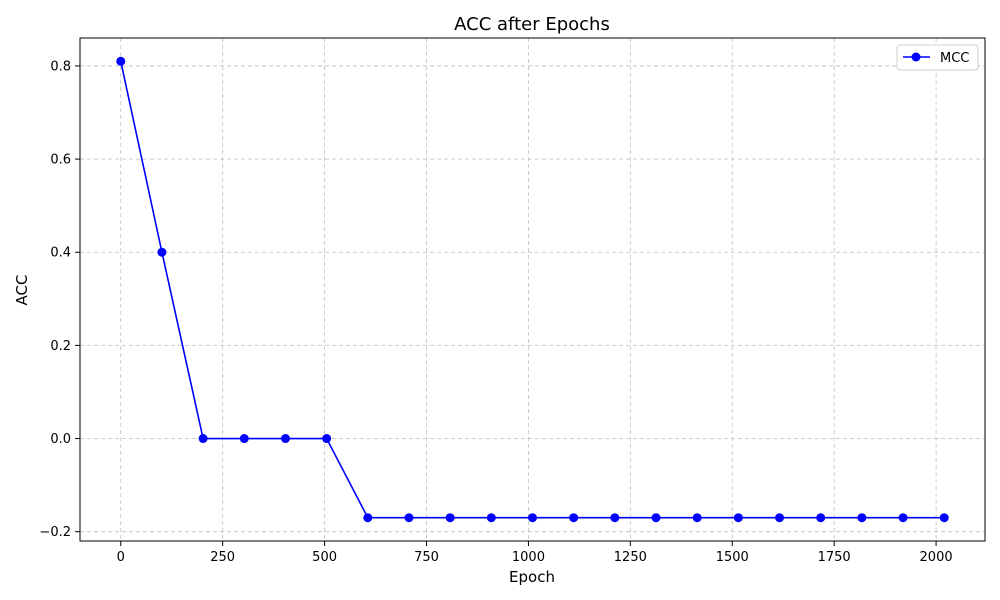  What do you see at coordinates (222, 557) in the screenshot?
I see `x-tick-label: 250` at bounding box center [222, 557].